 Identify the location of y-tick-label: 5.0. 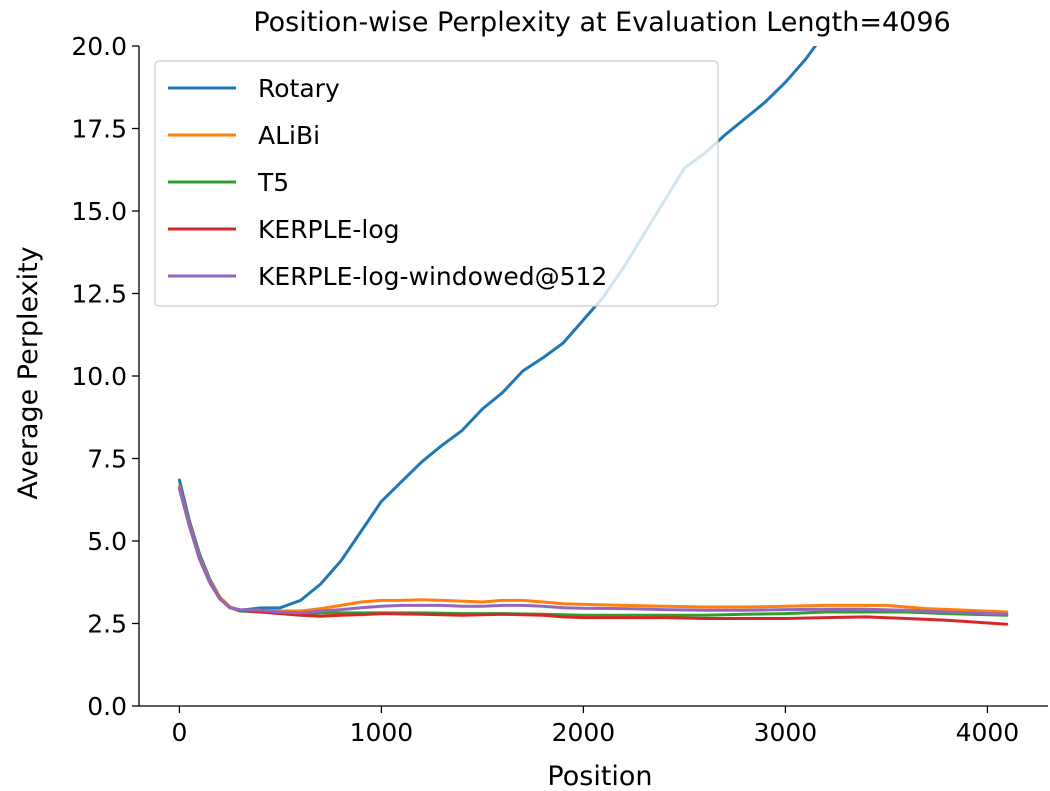
(107, 541).